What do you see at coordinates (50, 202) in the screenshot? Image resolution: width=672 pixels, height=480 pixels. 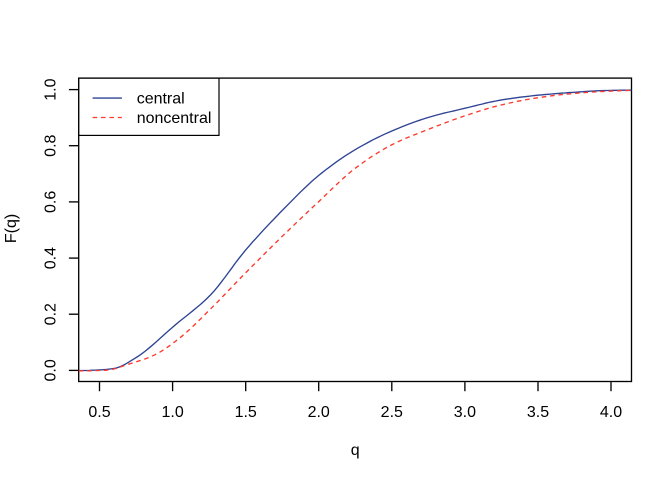 I see `svg-text: 0.6` at bounding box center [50, 202].